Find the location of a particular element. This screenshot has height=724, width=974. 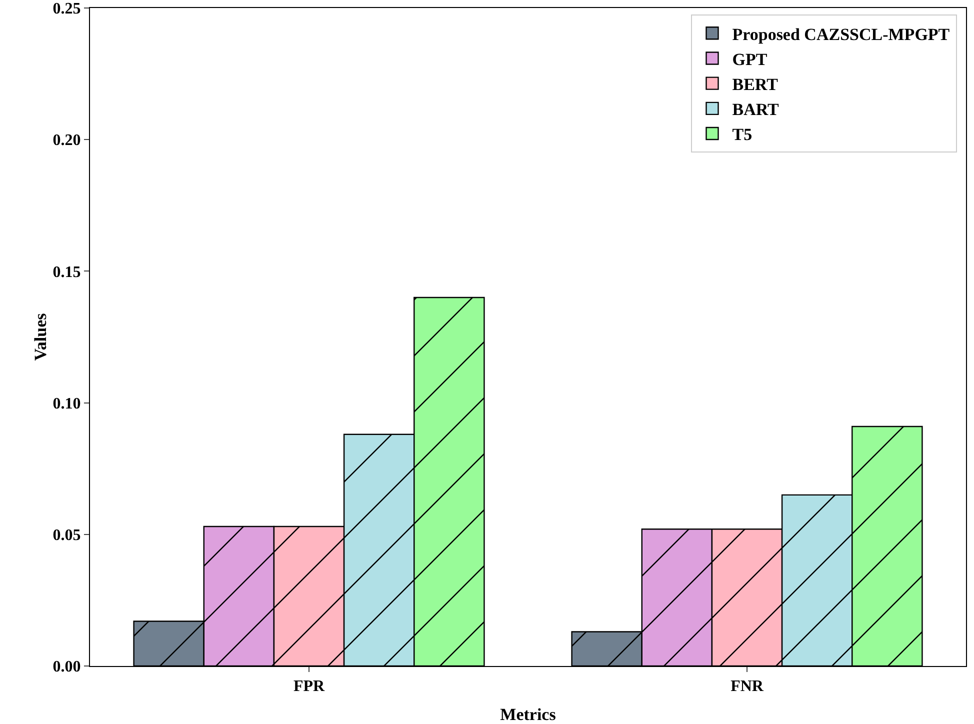

y-tick-label: 0.00 is located at coordinates (66, 667).